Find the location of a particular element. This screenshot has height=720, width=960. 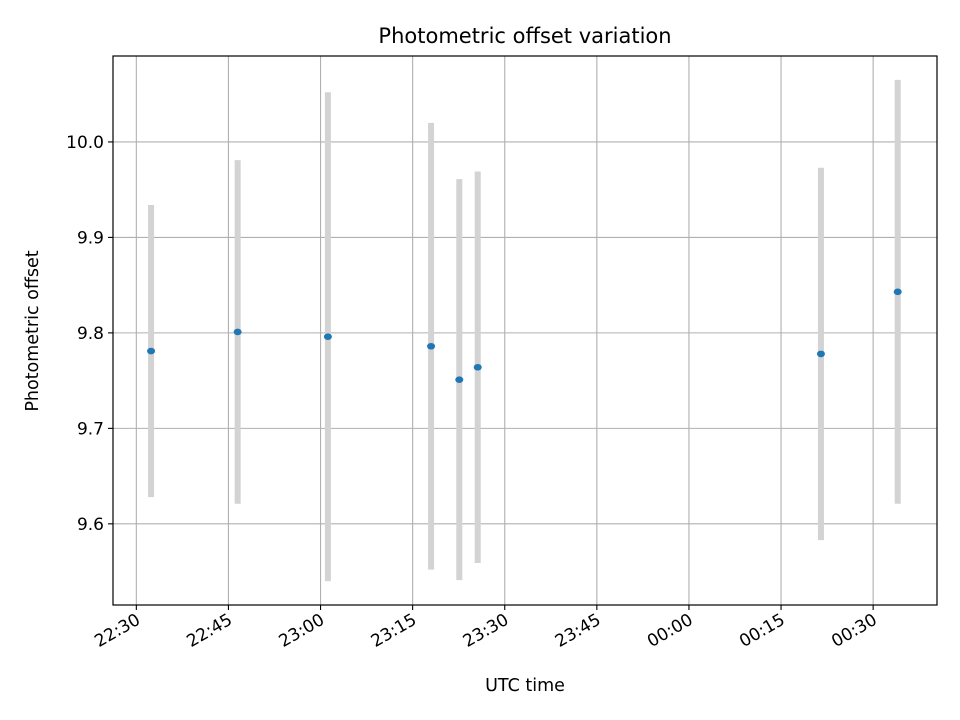

y-tick-label: 9.9 is located at coordinates (90, 238).